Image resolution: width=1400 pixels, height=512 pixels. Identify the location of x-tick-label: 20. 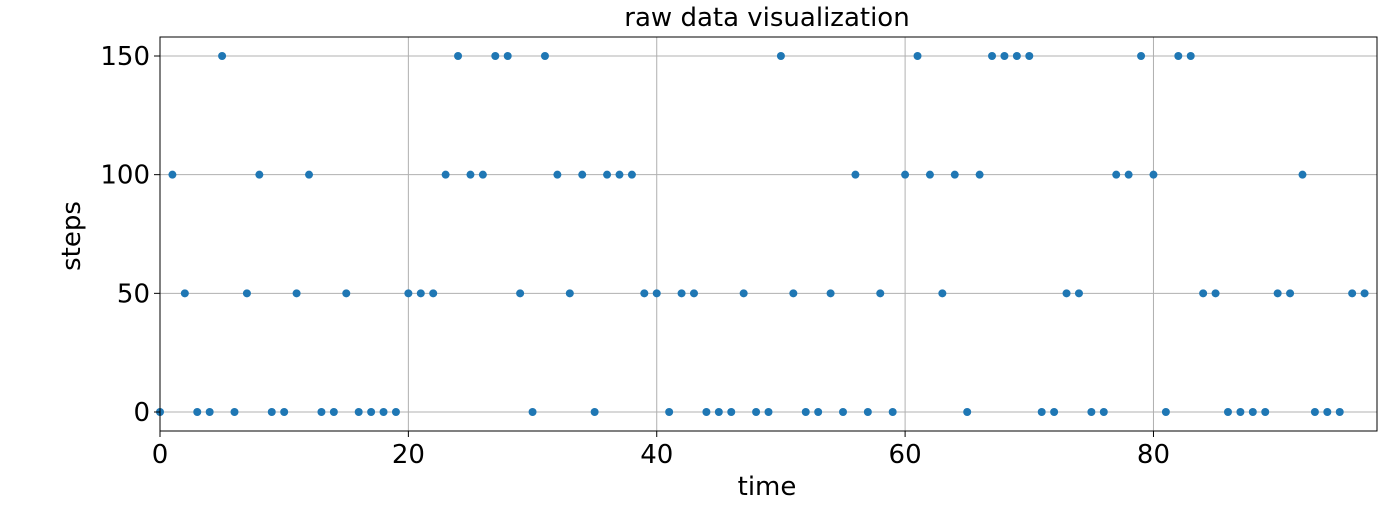
(408, 455).